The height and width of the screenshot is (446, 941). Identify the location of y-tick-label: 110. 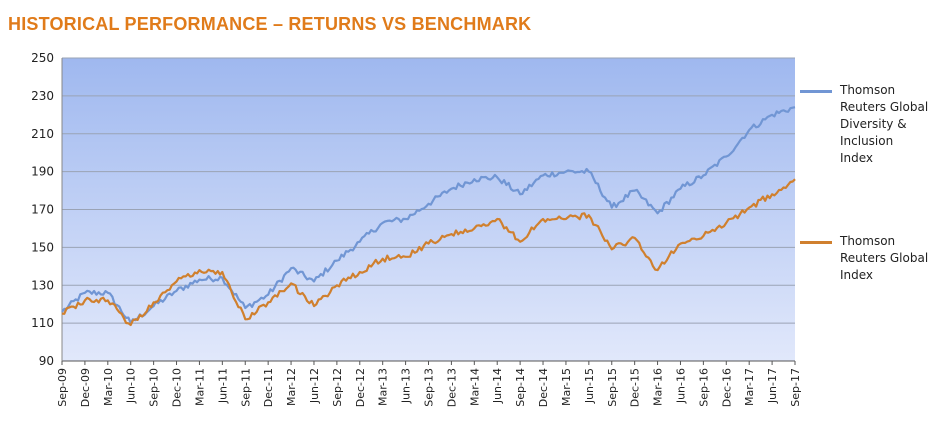
(42, 323).